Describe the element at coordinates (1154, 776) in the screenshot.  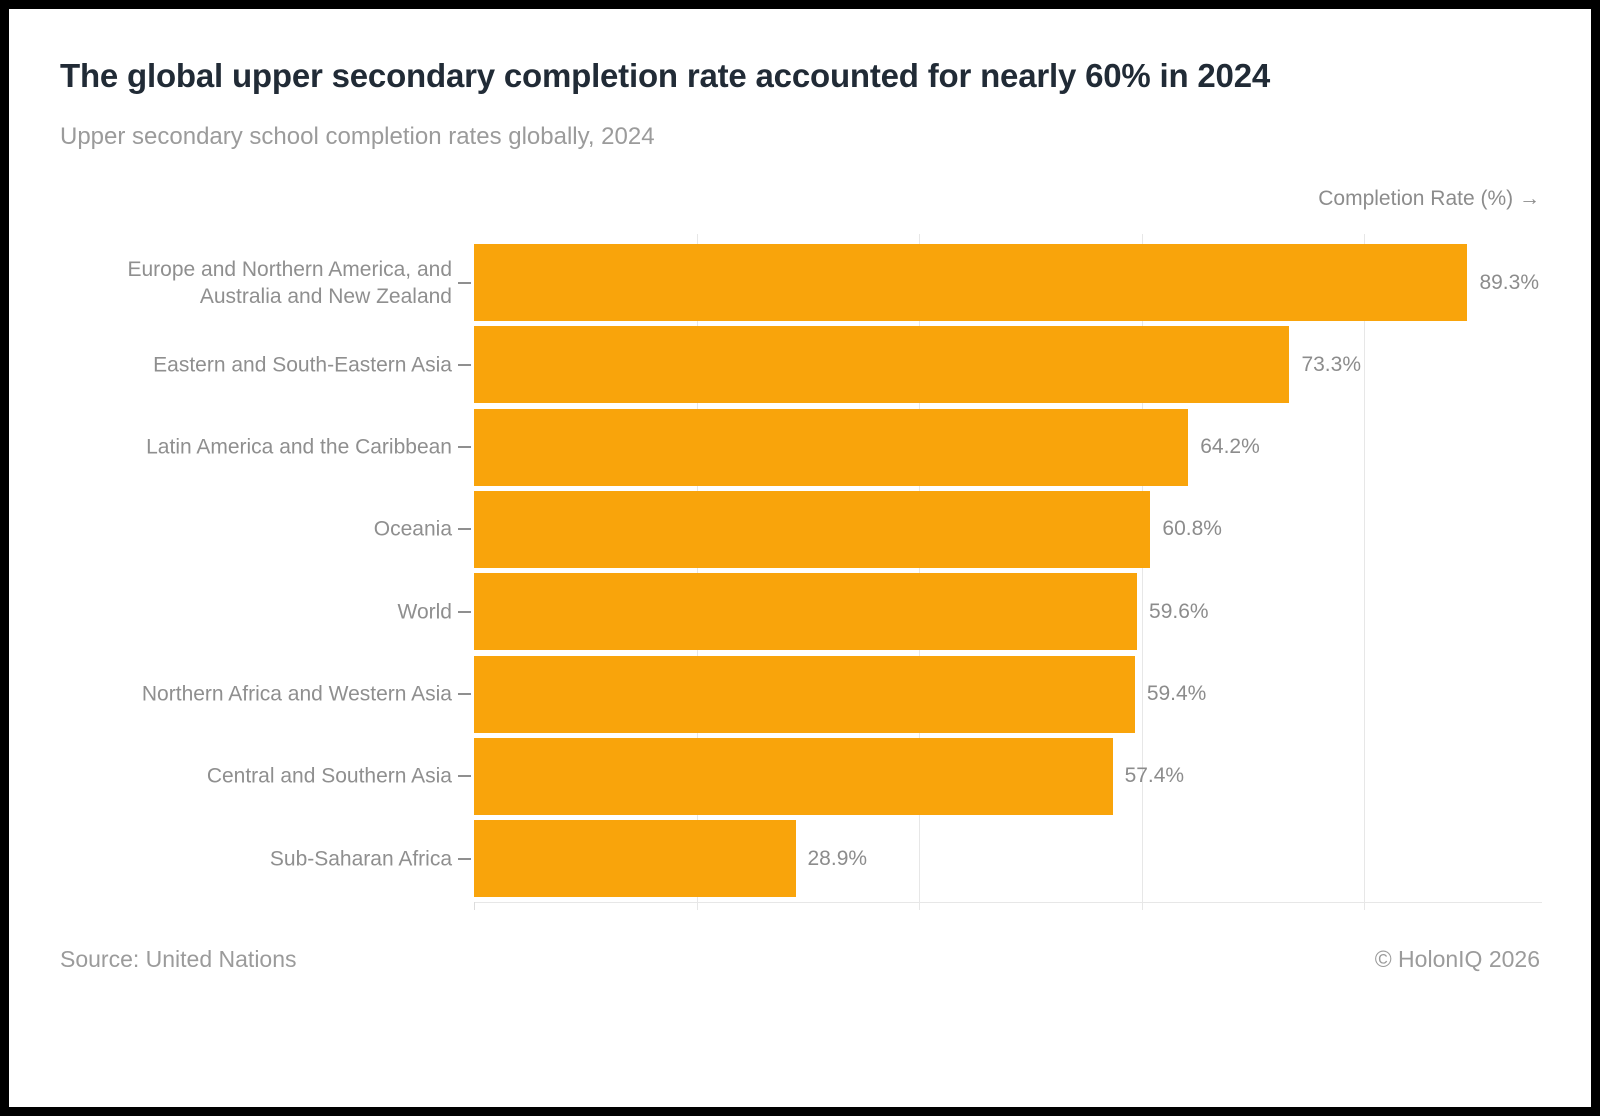
I see `bar-value-label: 57.4%` at that location.